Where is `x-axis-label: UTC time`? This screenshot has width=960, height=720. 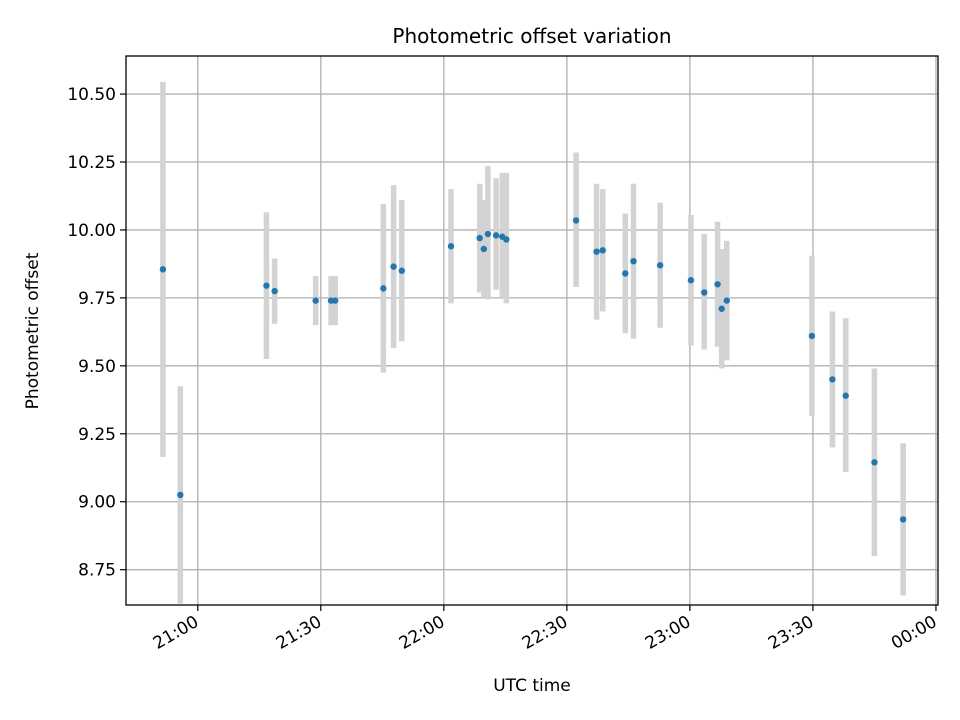
x-axis-label: UTC time is located at coordinates (532, 686).